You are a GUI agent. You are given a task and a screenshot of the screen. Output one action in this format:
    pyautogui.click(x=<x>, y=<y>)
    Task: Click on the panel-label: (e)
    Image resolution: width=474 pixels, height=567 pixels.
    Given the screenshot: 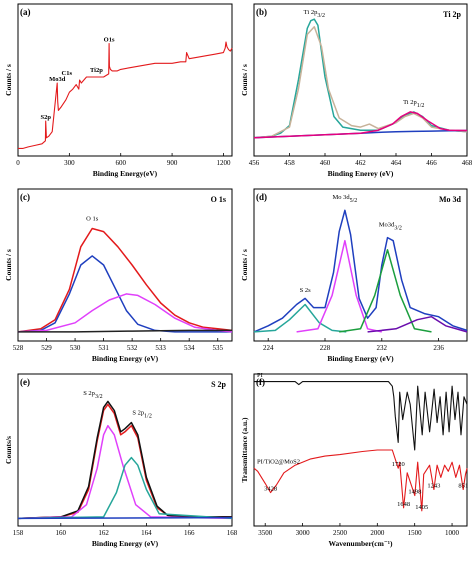 What is the action you would take?
    pyautogui.click(x=25, y=382)
    